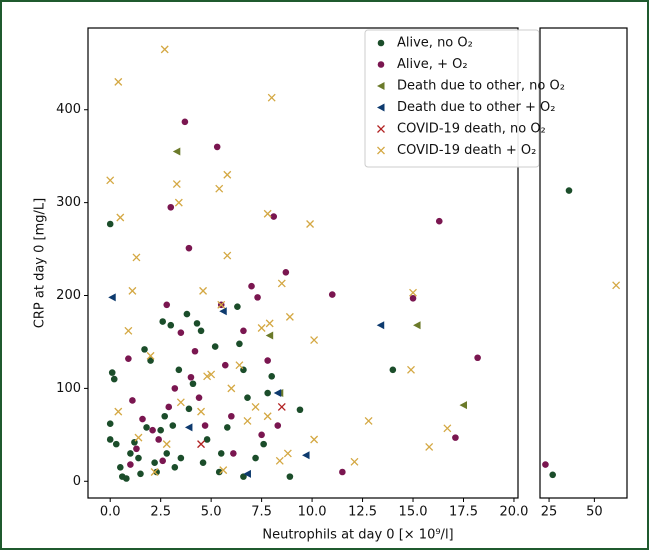 The image size is (649, 554). Describe the element at coordinates (160, 512) in the screenshot. I see `x-tick-label: 2.5` at that location.